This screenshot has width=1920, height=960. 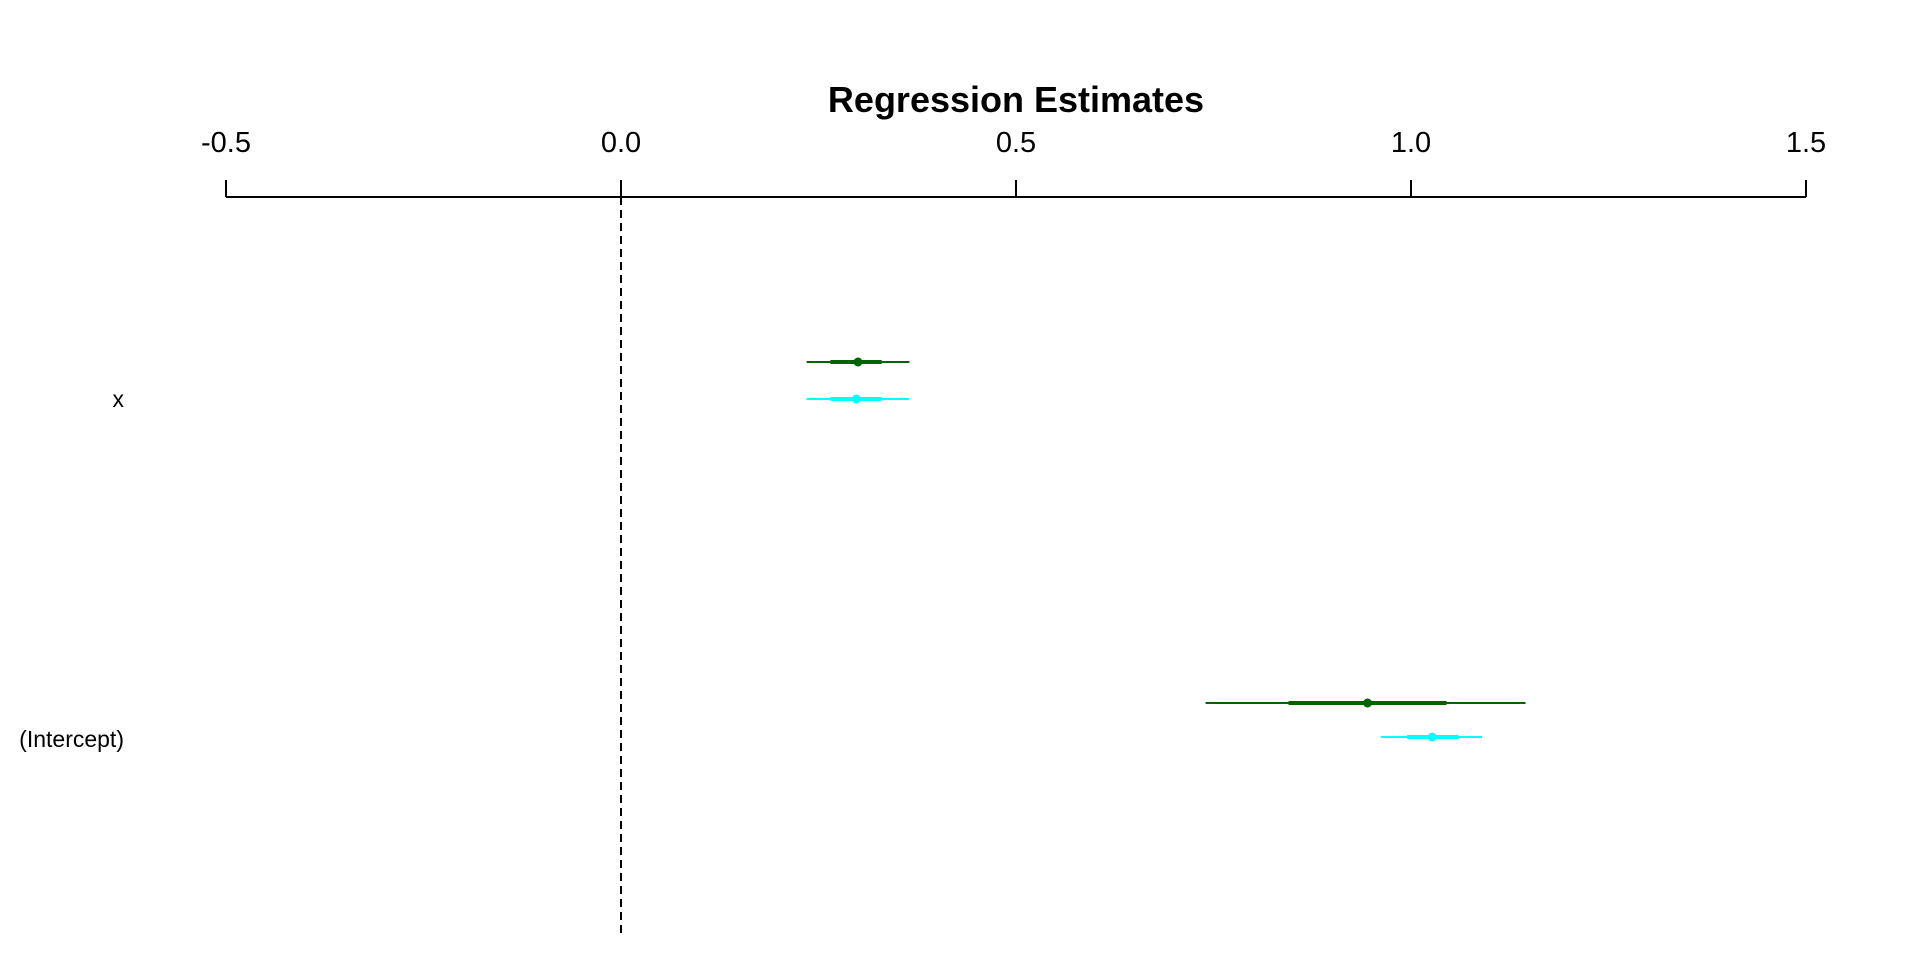 I want to click on category-label: (Intercept), so click(x=71, y=739).